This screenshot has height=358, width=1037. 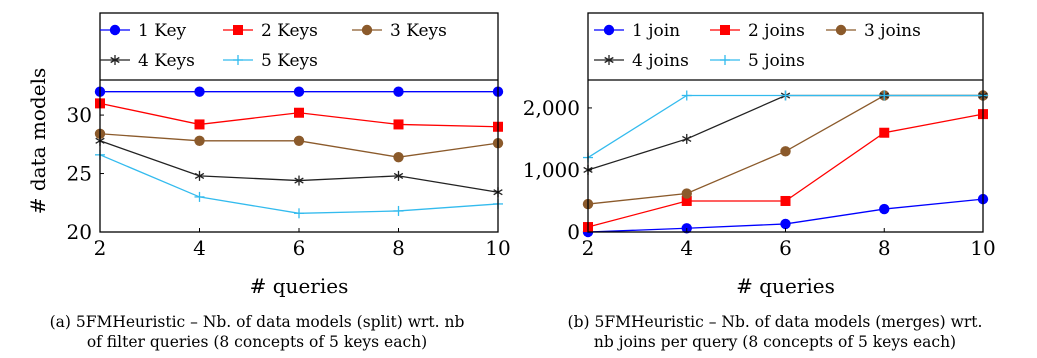 What do you see at coordinates (166, 61) in the screenshot?
I see `legend-label: 4 Keys` at bounding box center [166, 61].